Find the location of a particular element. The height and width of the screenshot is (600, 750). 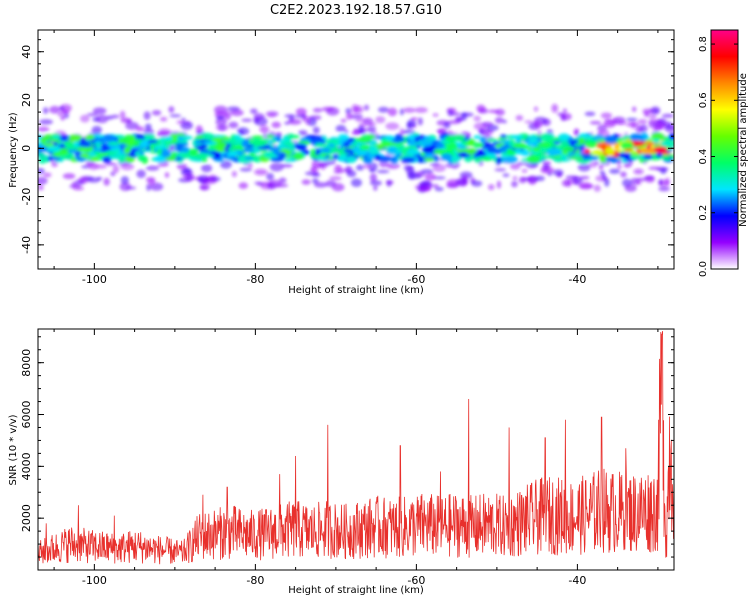

colorbar-gradient is located at coordinates (724, 149).